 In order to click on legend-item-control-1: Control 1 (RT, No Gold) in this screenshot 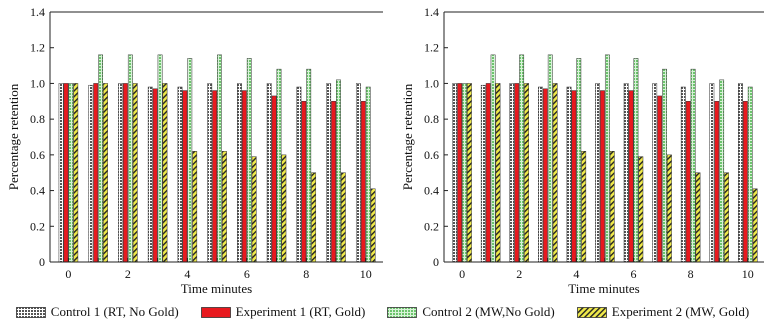, I will do `click(97, 312)`.